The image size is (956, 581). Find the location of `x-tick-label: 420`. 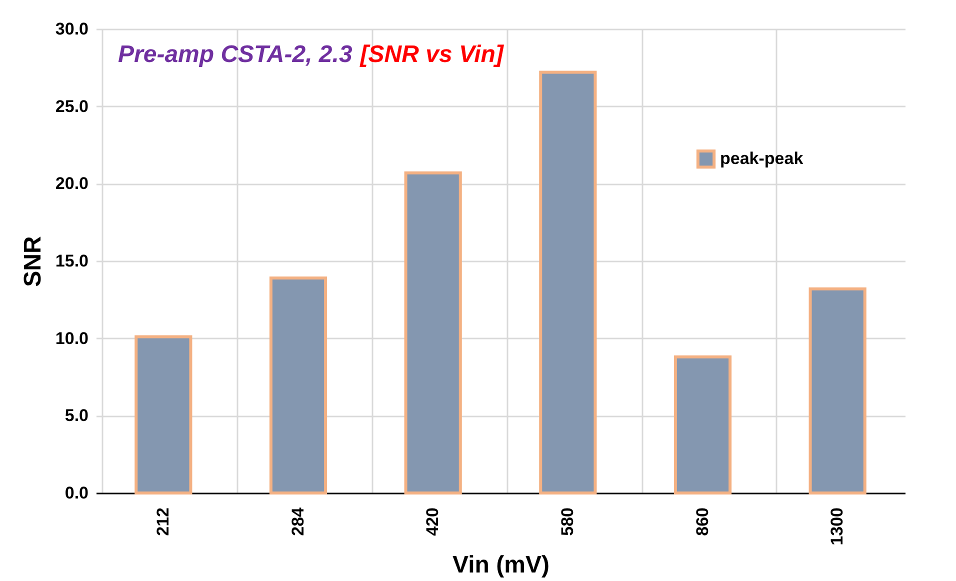

x-tick-label: 420 is located at coordinates (432, 522).